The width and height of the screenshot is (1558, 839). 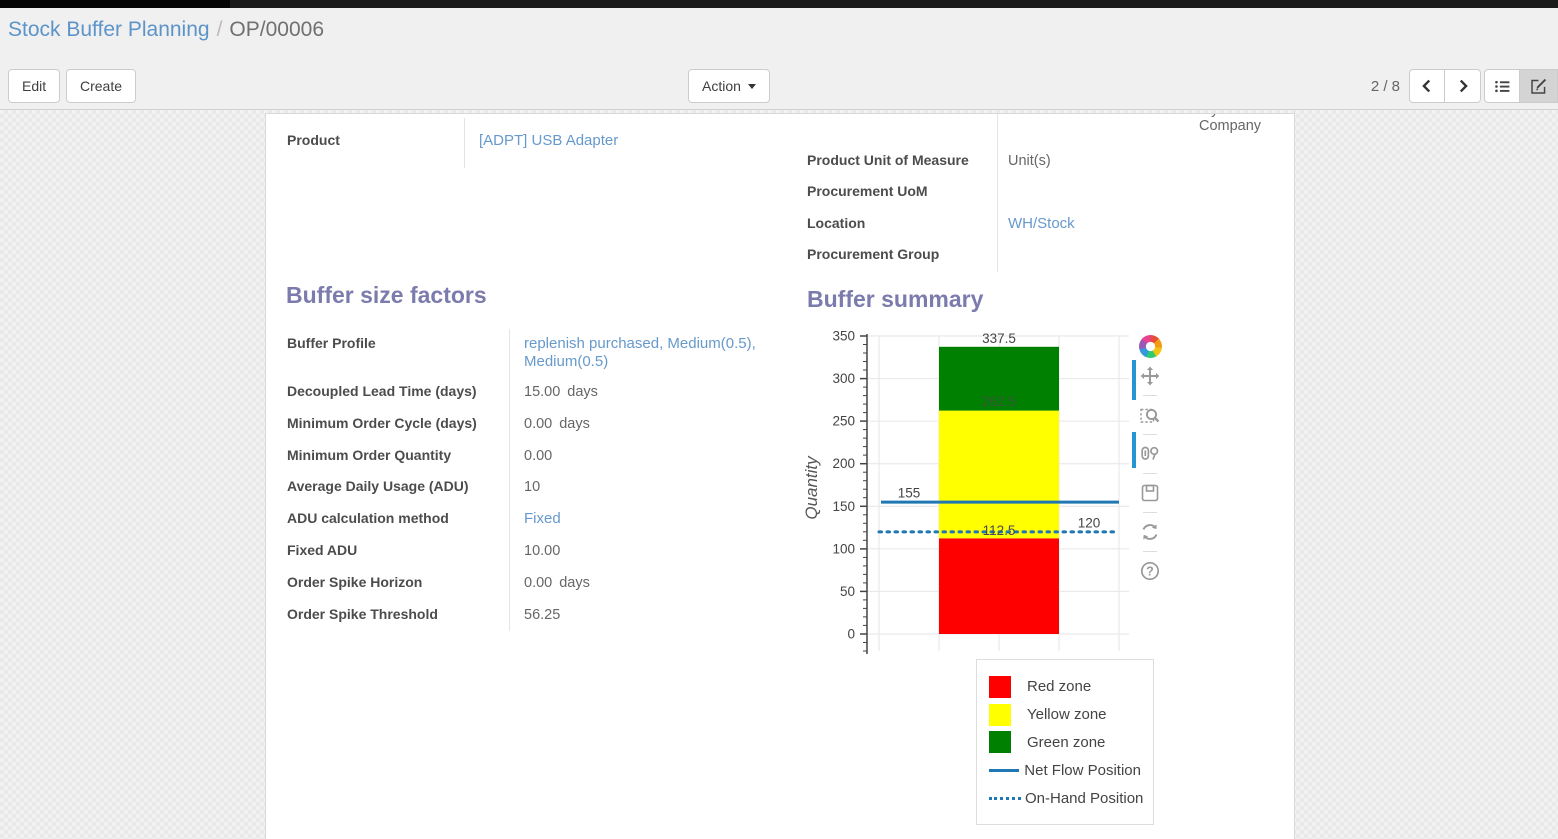 I want to click on field-group-left: Product [ADPT] USB Adapter, so click(x=516, y=143).